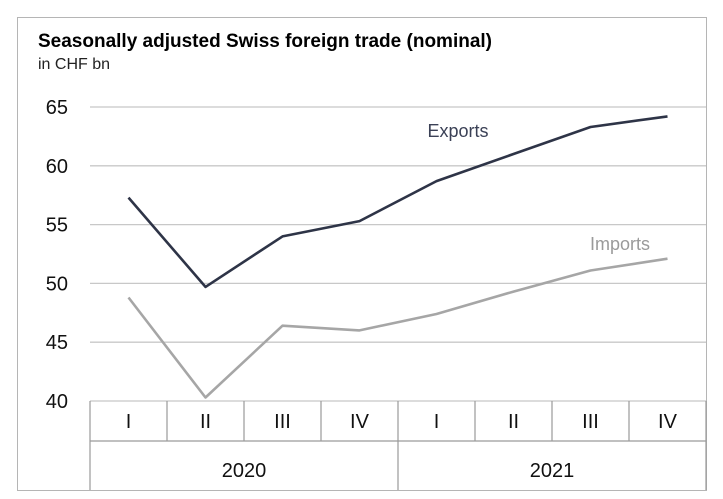 This screenshot has height=499, width=723. What do you see at coordinates (457, 131) in the screenshot?
I see `series-label-exports: Exports` at bounding box center [457, 131].